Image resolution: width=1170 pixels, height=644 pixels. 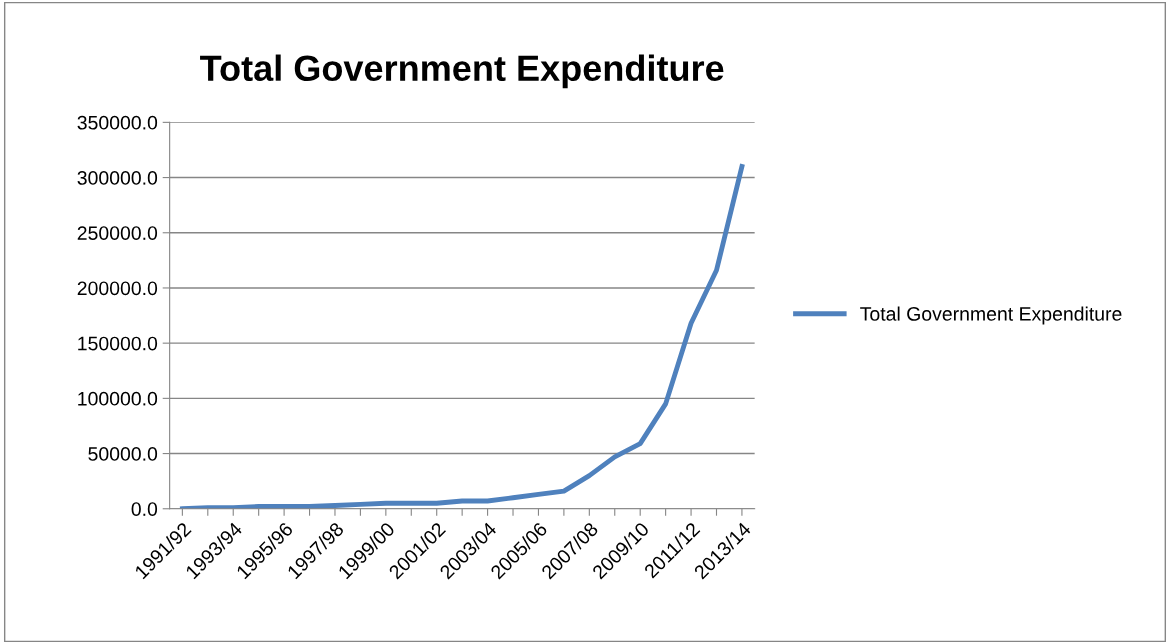 What do you see at coordinates (991, 315) in the screenshot?
I see `legend-label: Total Government Expenditure` at bounding box center [991, 315].